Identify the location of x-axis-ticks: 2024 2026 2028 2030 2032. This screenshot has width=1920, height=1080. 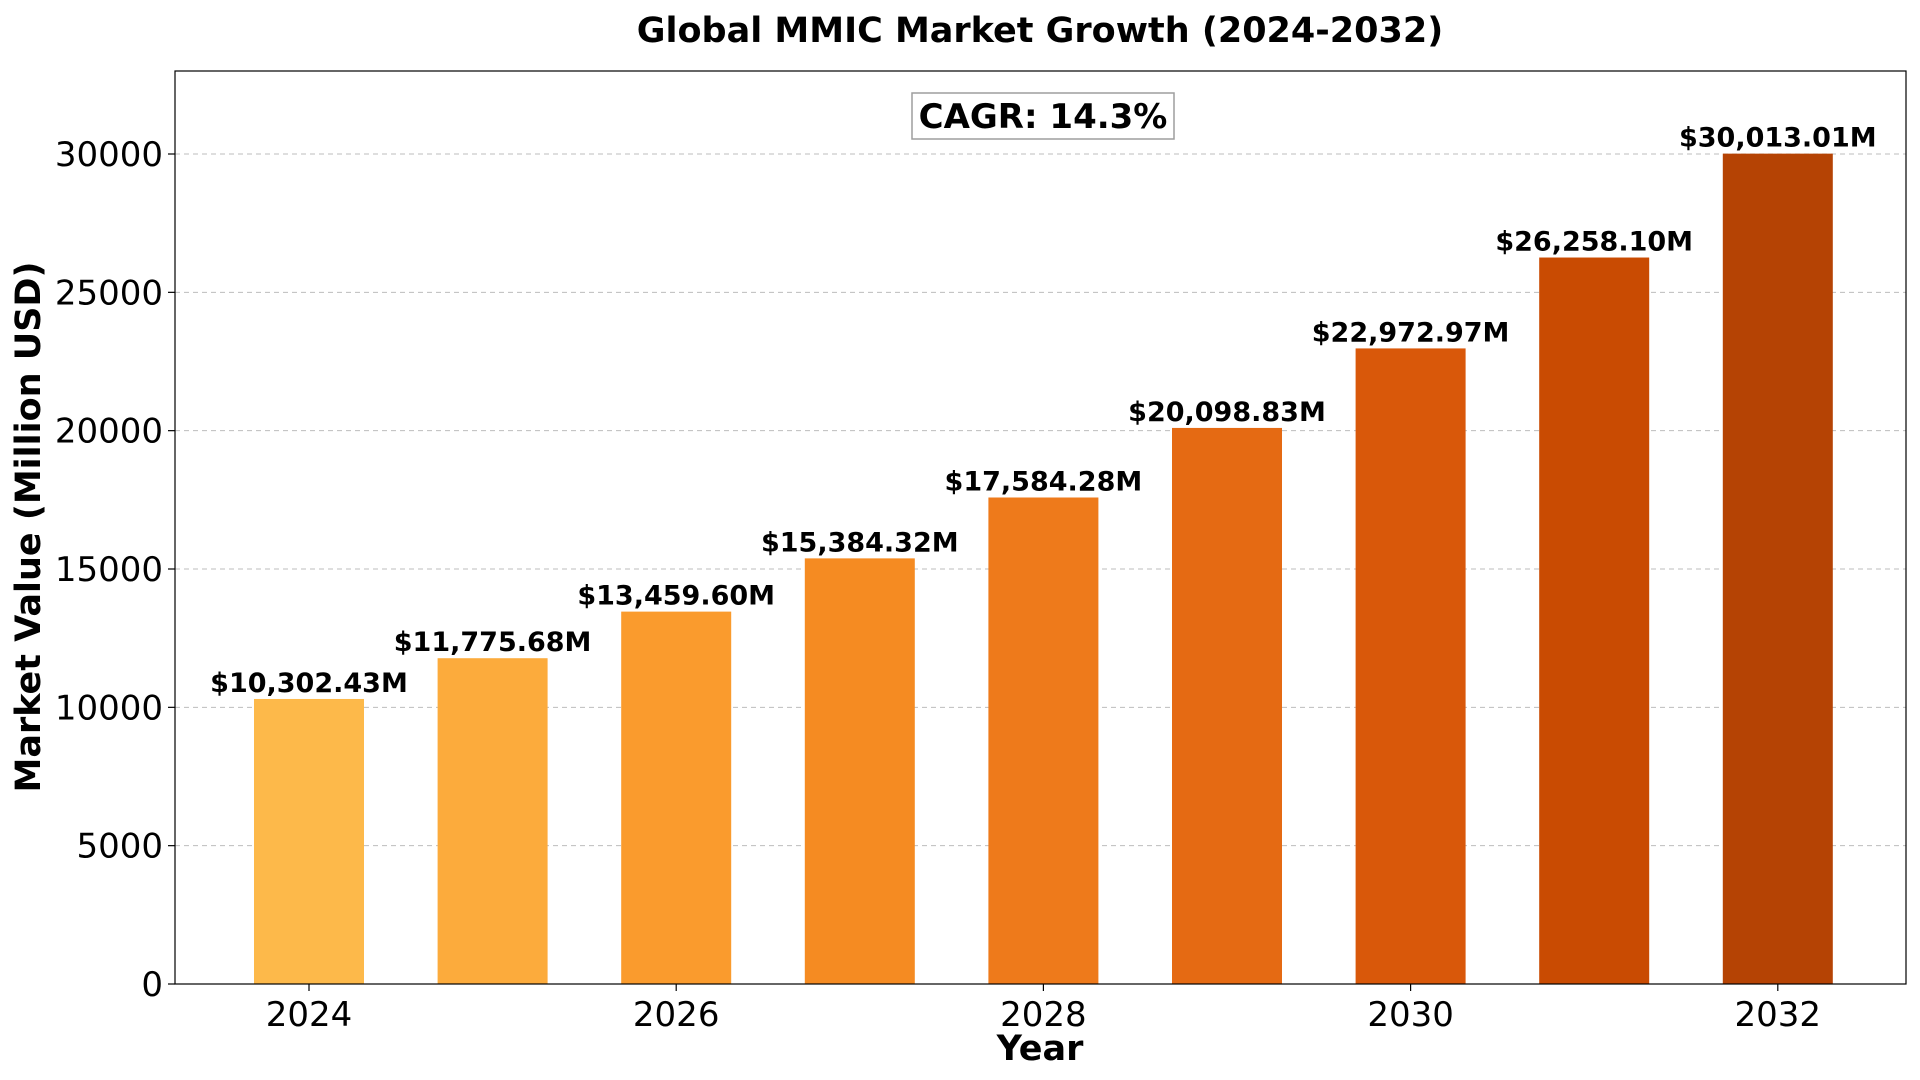
(1043, 1009).